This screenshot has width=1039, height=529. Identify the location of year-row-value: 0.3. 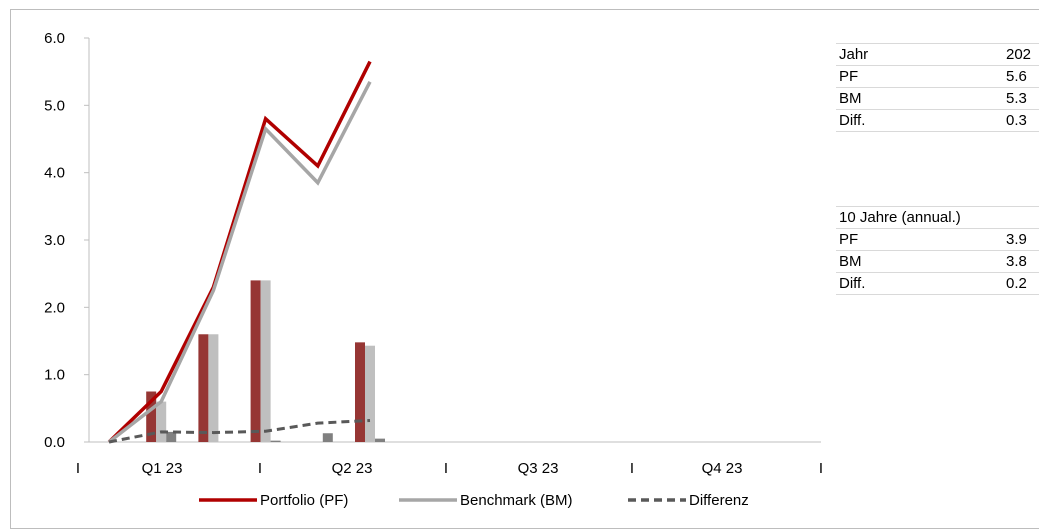
(1016, 120).